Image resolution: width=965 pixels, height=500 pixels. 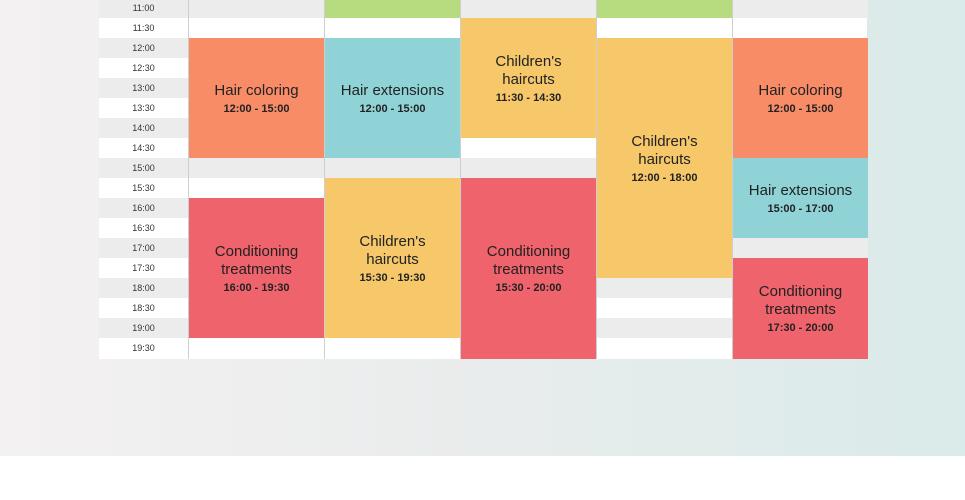 I want to click on event-time: 12:00 - 18:00, so click(x=664, y=177).